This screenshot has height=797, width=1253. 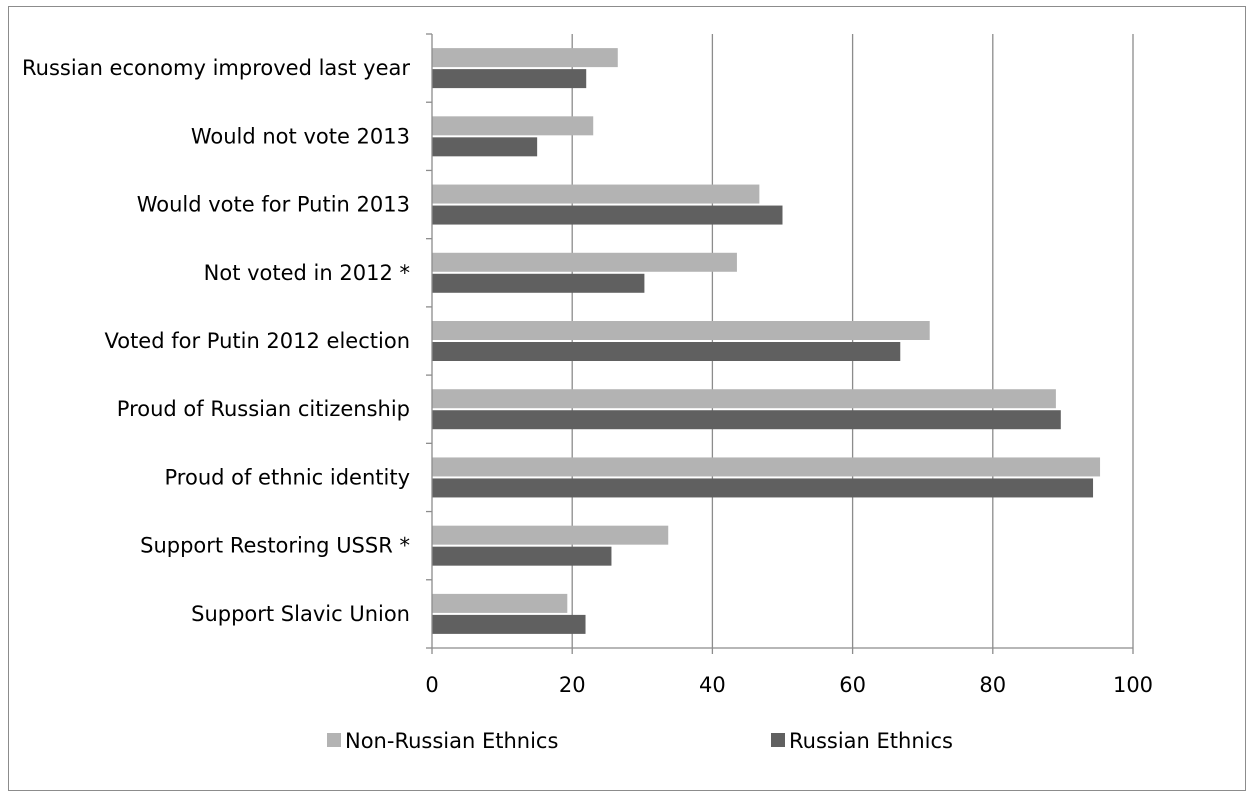 What do you see at coordinates (992, 685) in the screenshot?
I see `x-tick-label: 80` at bounding box center [992, 685].